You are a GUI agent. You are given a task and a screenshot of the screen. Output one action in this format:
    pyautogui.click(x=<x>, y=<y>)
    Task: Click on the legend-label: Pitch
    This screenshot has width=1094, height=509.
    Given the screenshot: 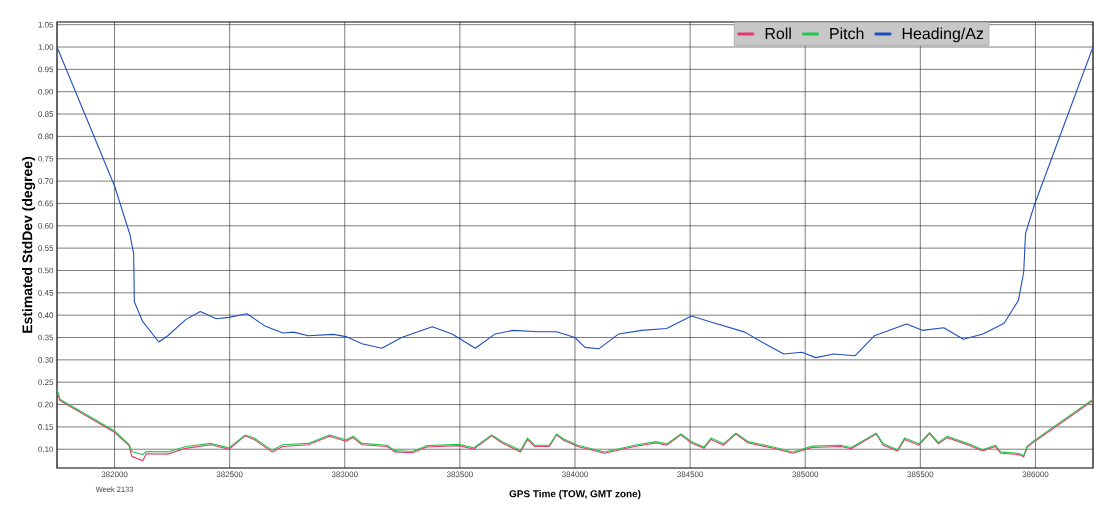 What is the action you would take?
    pyautogui.click(x=847, y=33)
    